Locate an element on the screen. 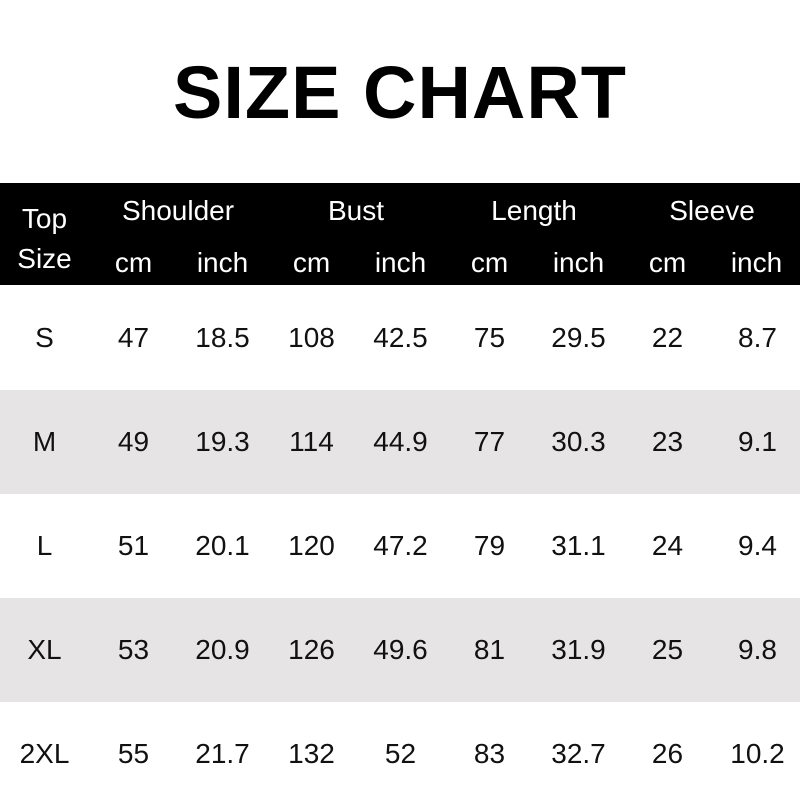 This screenshot has height=806, width=800. value-cell: 53 is located at coordinates (133, 649).